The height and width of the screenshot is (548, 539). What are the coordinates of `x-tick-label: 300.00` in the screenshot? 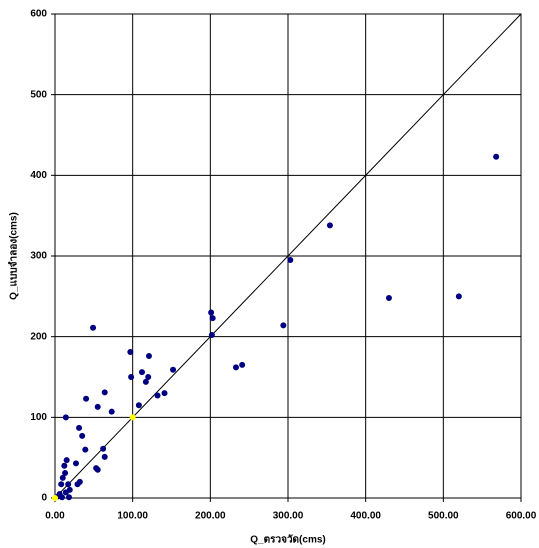 It's located at (288, 516).